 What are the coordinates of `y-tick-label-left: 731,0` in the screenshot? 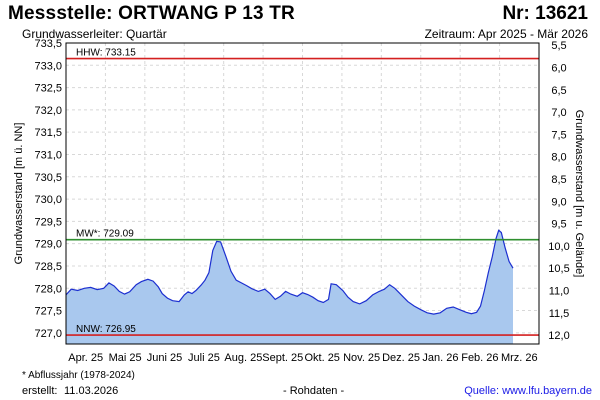 It's located at (48, 155).